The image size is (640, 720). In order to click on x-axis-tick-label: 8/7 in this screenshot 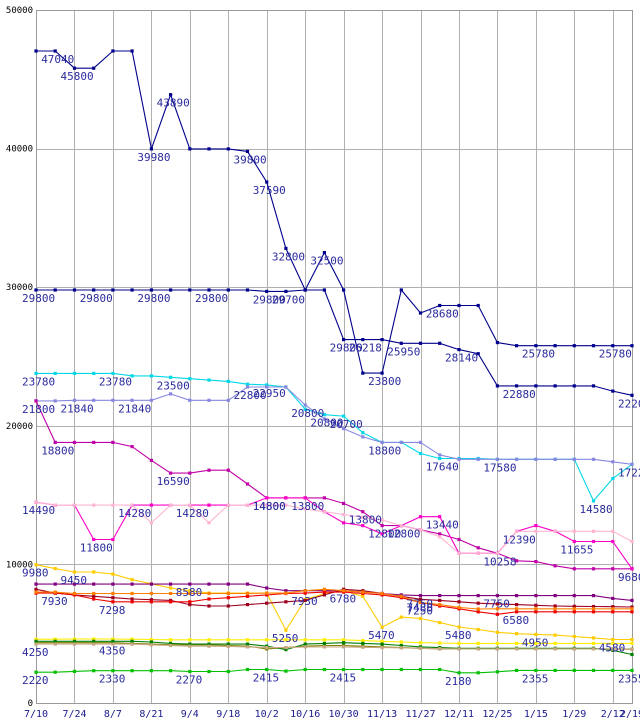, I will do `click(113, 714)`.